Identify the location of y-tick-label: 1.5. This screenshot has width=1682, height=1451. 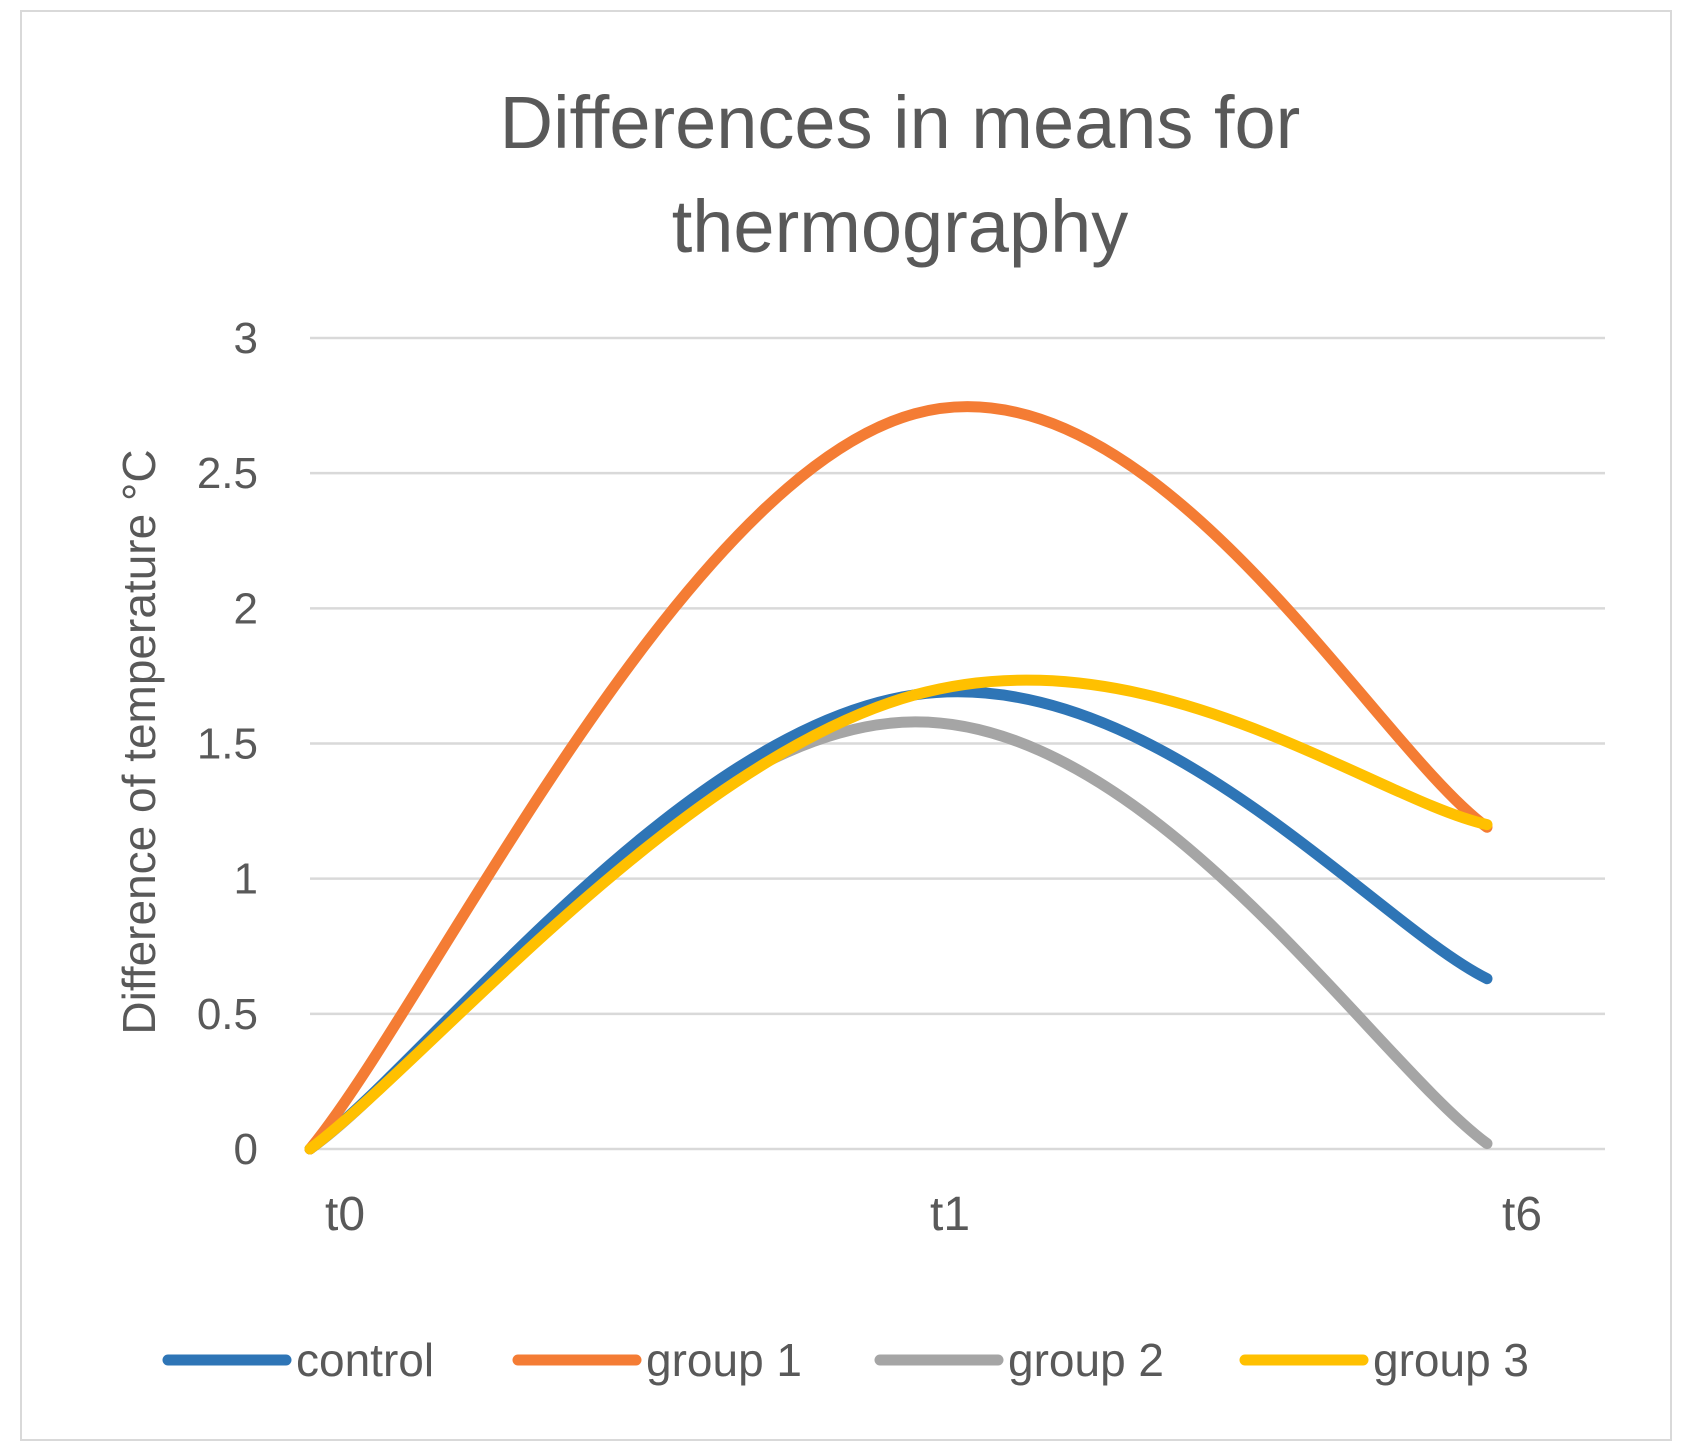
(227, 744).